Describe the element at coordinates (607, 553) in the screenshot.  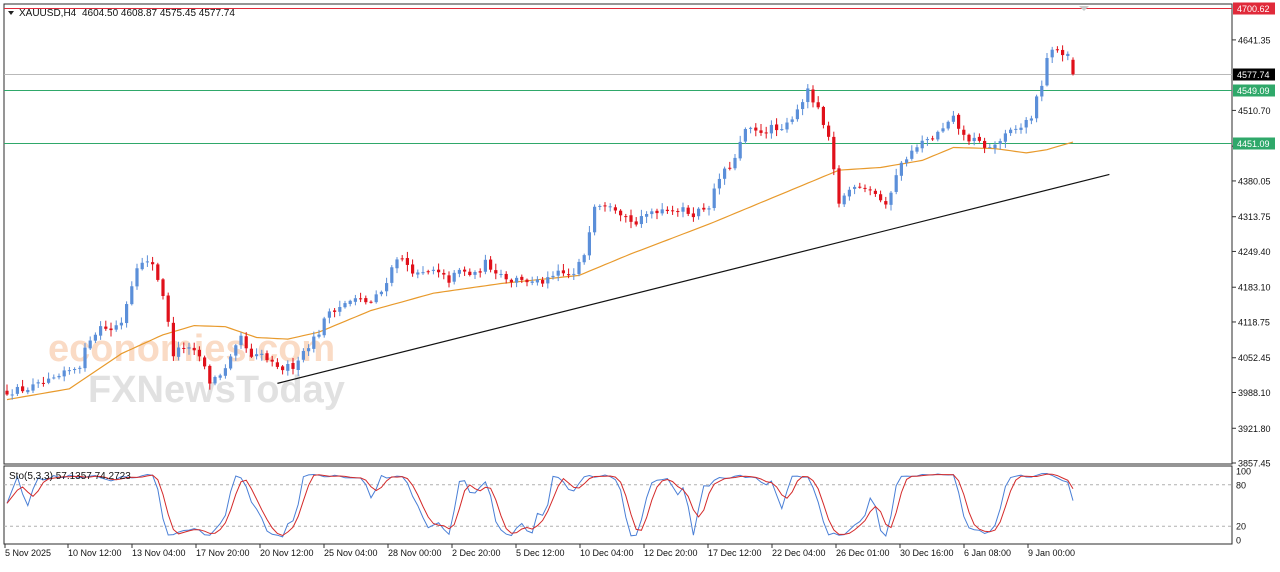
I see `time-tick-label: 10 Dec 04:00` at that location.